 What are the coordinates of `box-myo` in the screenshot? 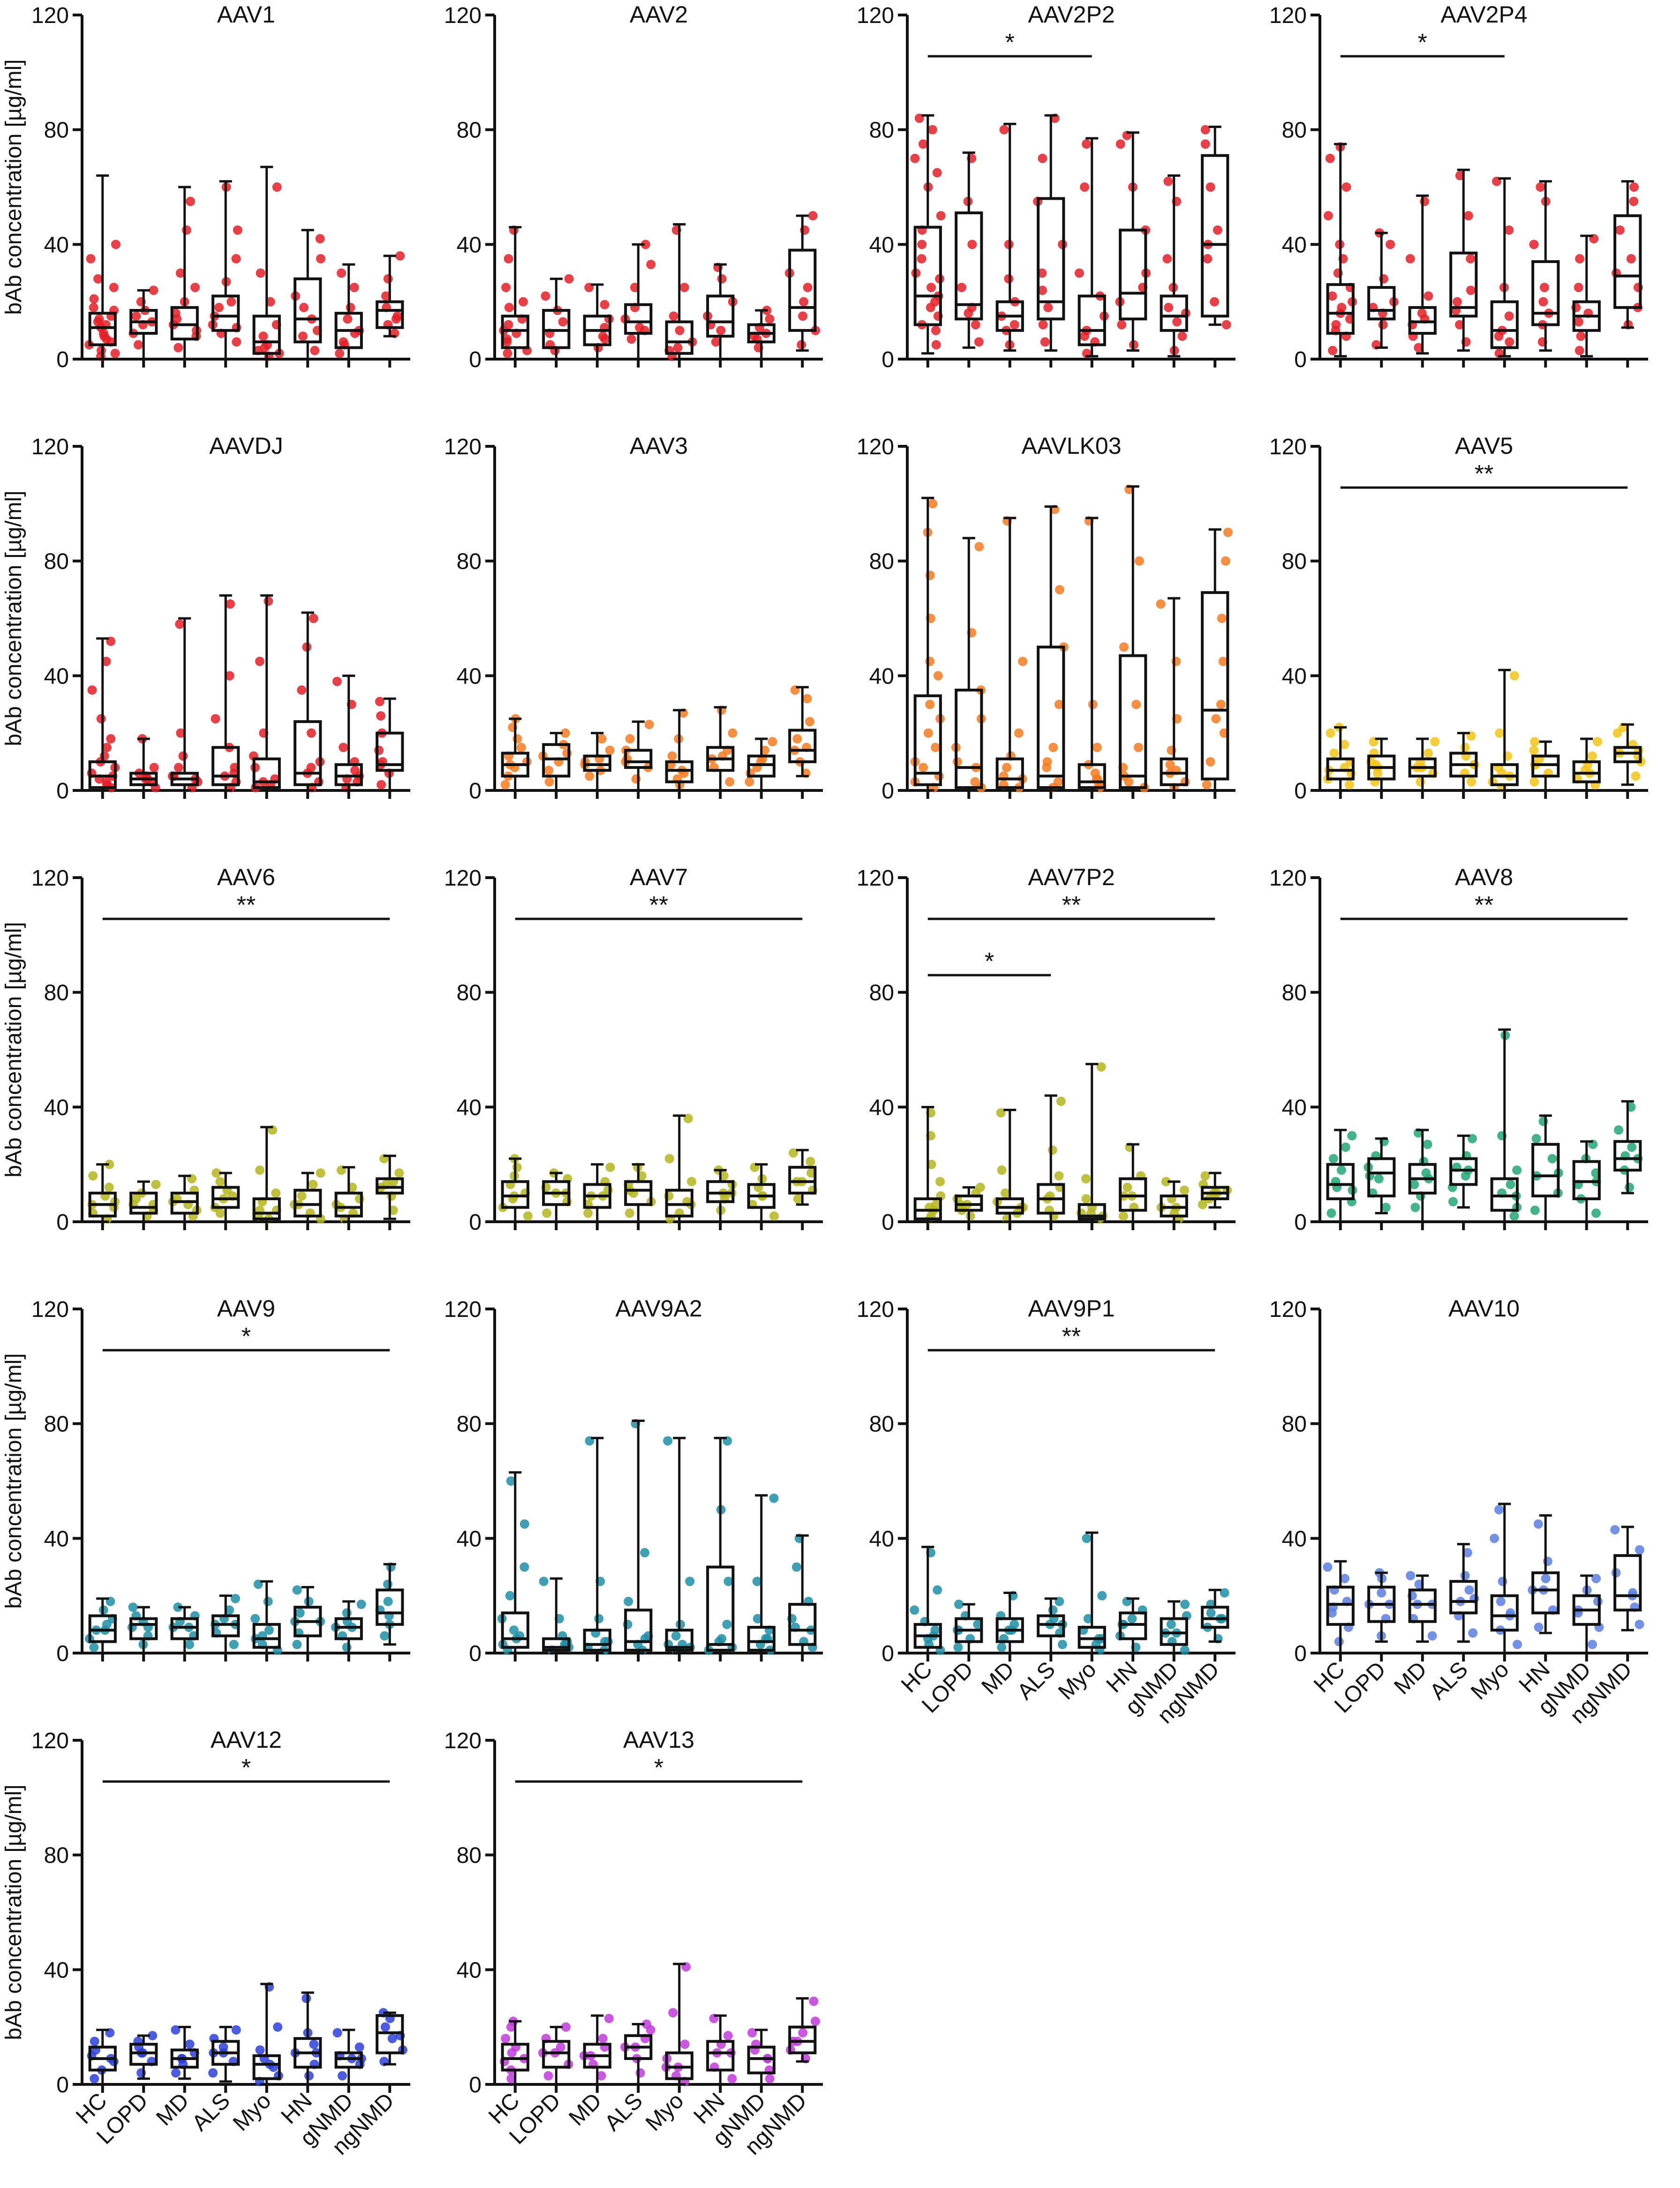 It's located at (1092, 1593).